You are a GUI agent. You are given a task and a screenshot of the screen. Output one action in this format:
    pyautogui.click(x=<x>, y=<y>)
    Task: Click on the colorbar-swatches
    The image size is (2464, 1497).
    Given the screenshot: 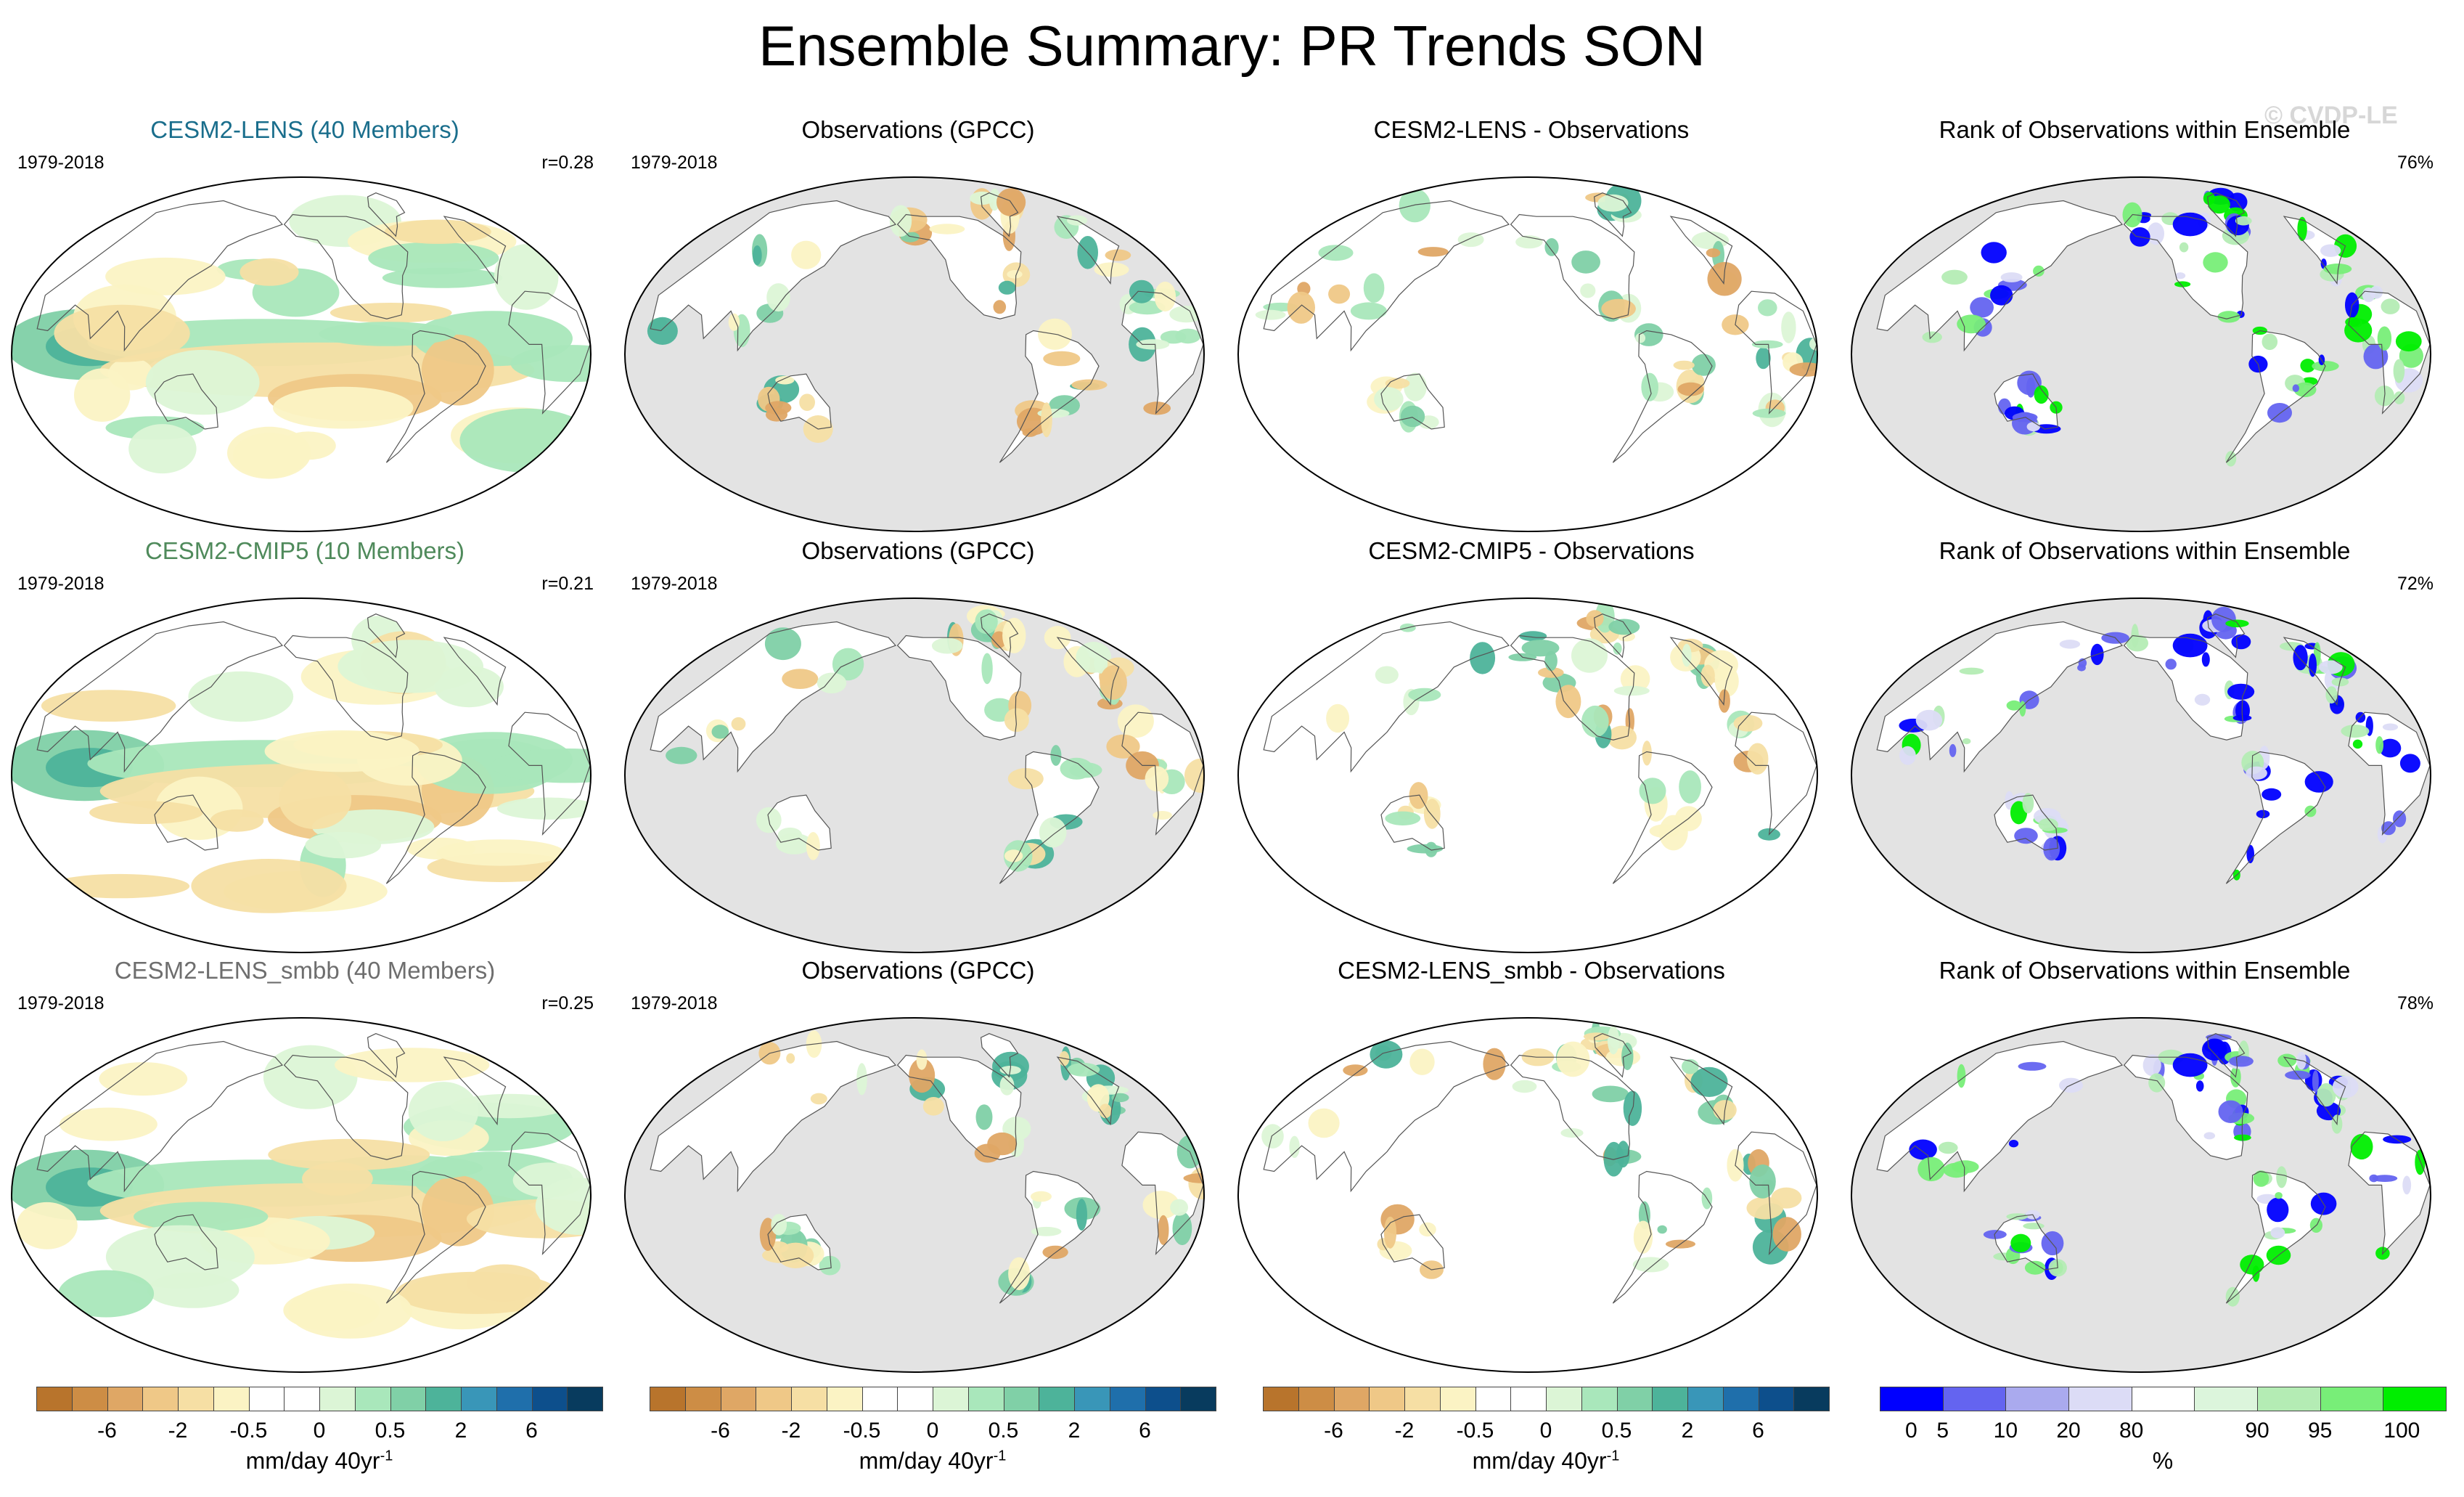 What is the action you would take?
    pyautogui.click(x=319, y=1399)
    